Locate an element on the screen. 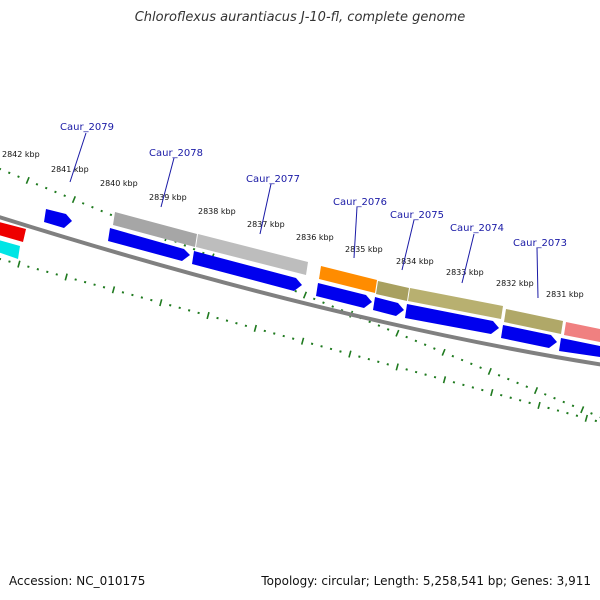 The width and height of the screenshot is (600, 600). kbp-label: 2836 kbp is located at coordinates (315, 237).